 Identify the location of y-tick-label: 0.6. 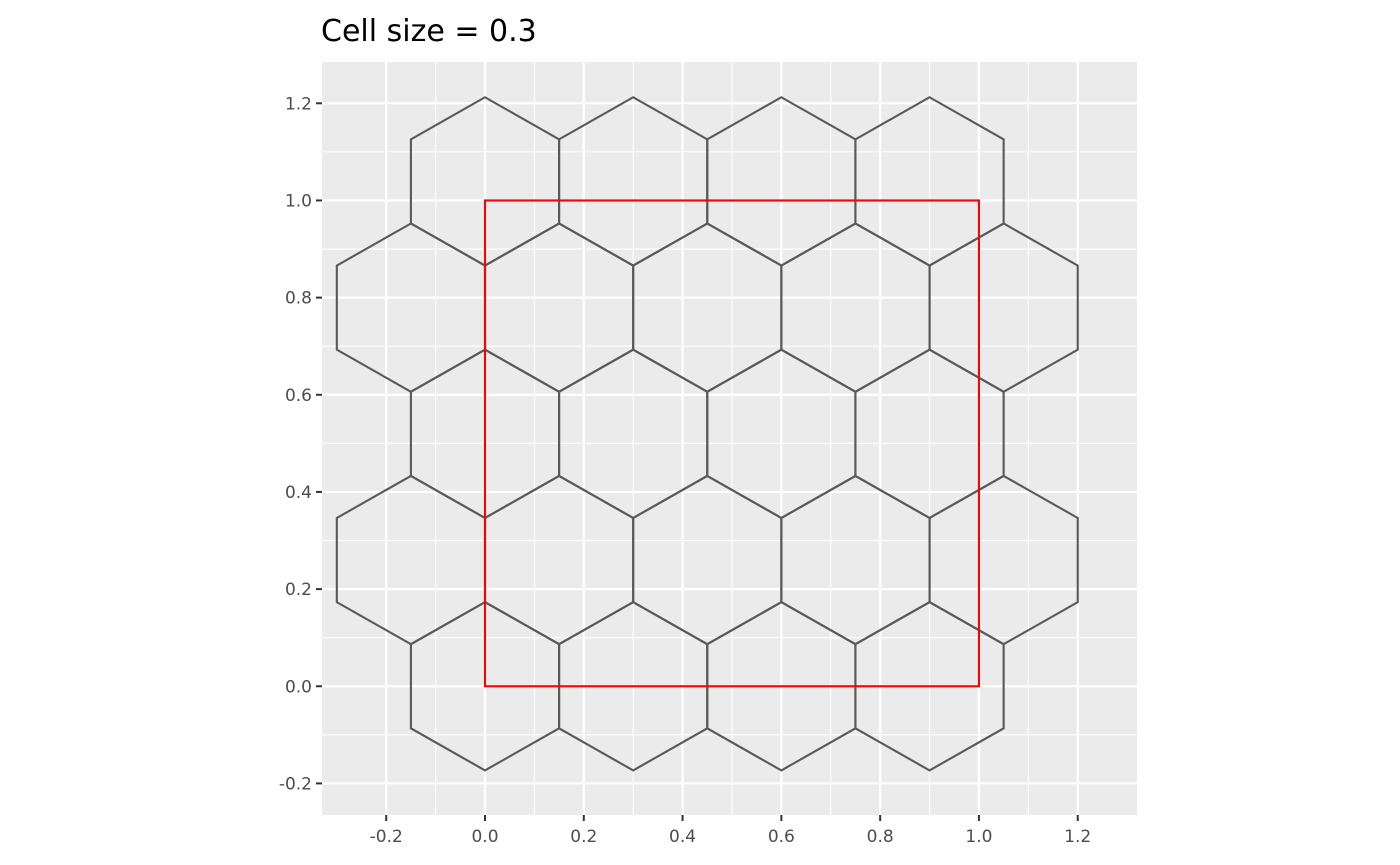
(298, 396).